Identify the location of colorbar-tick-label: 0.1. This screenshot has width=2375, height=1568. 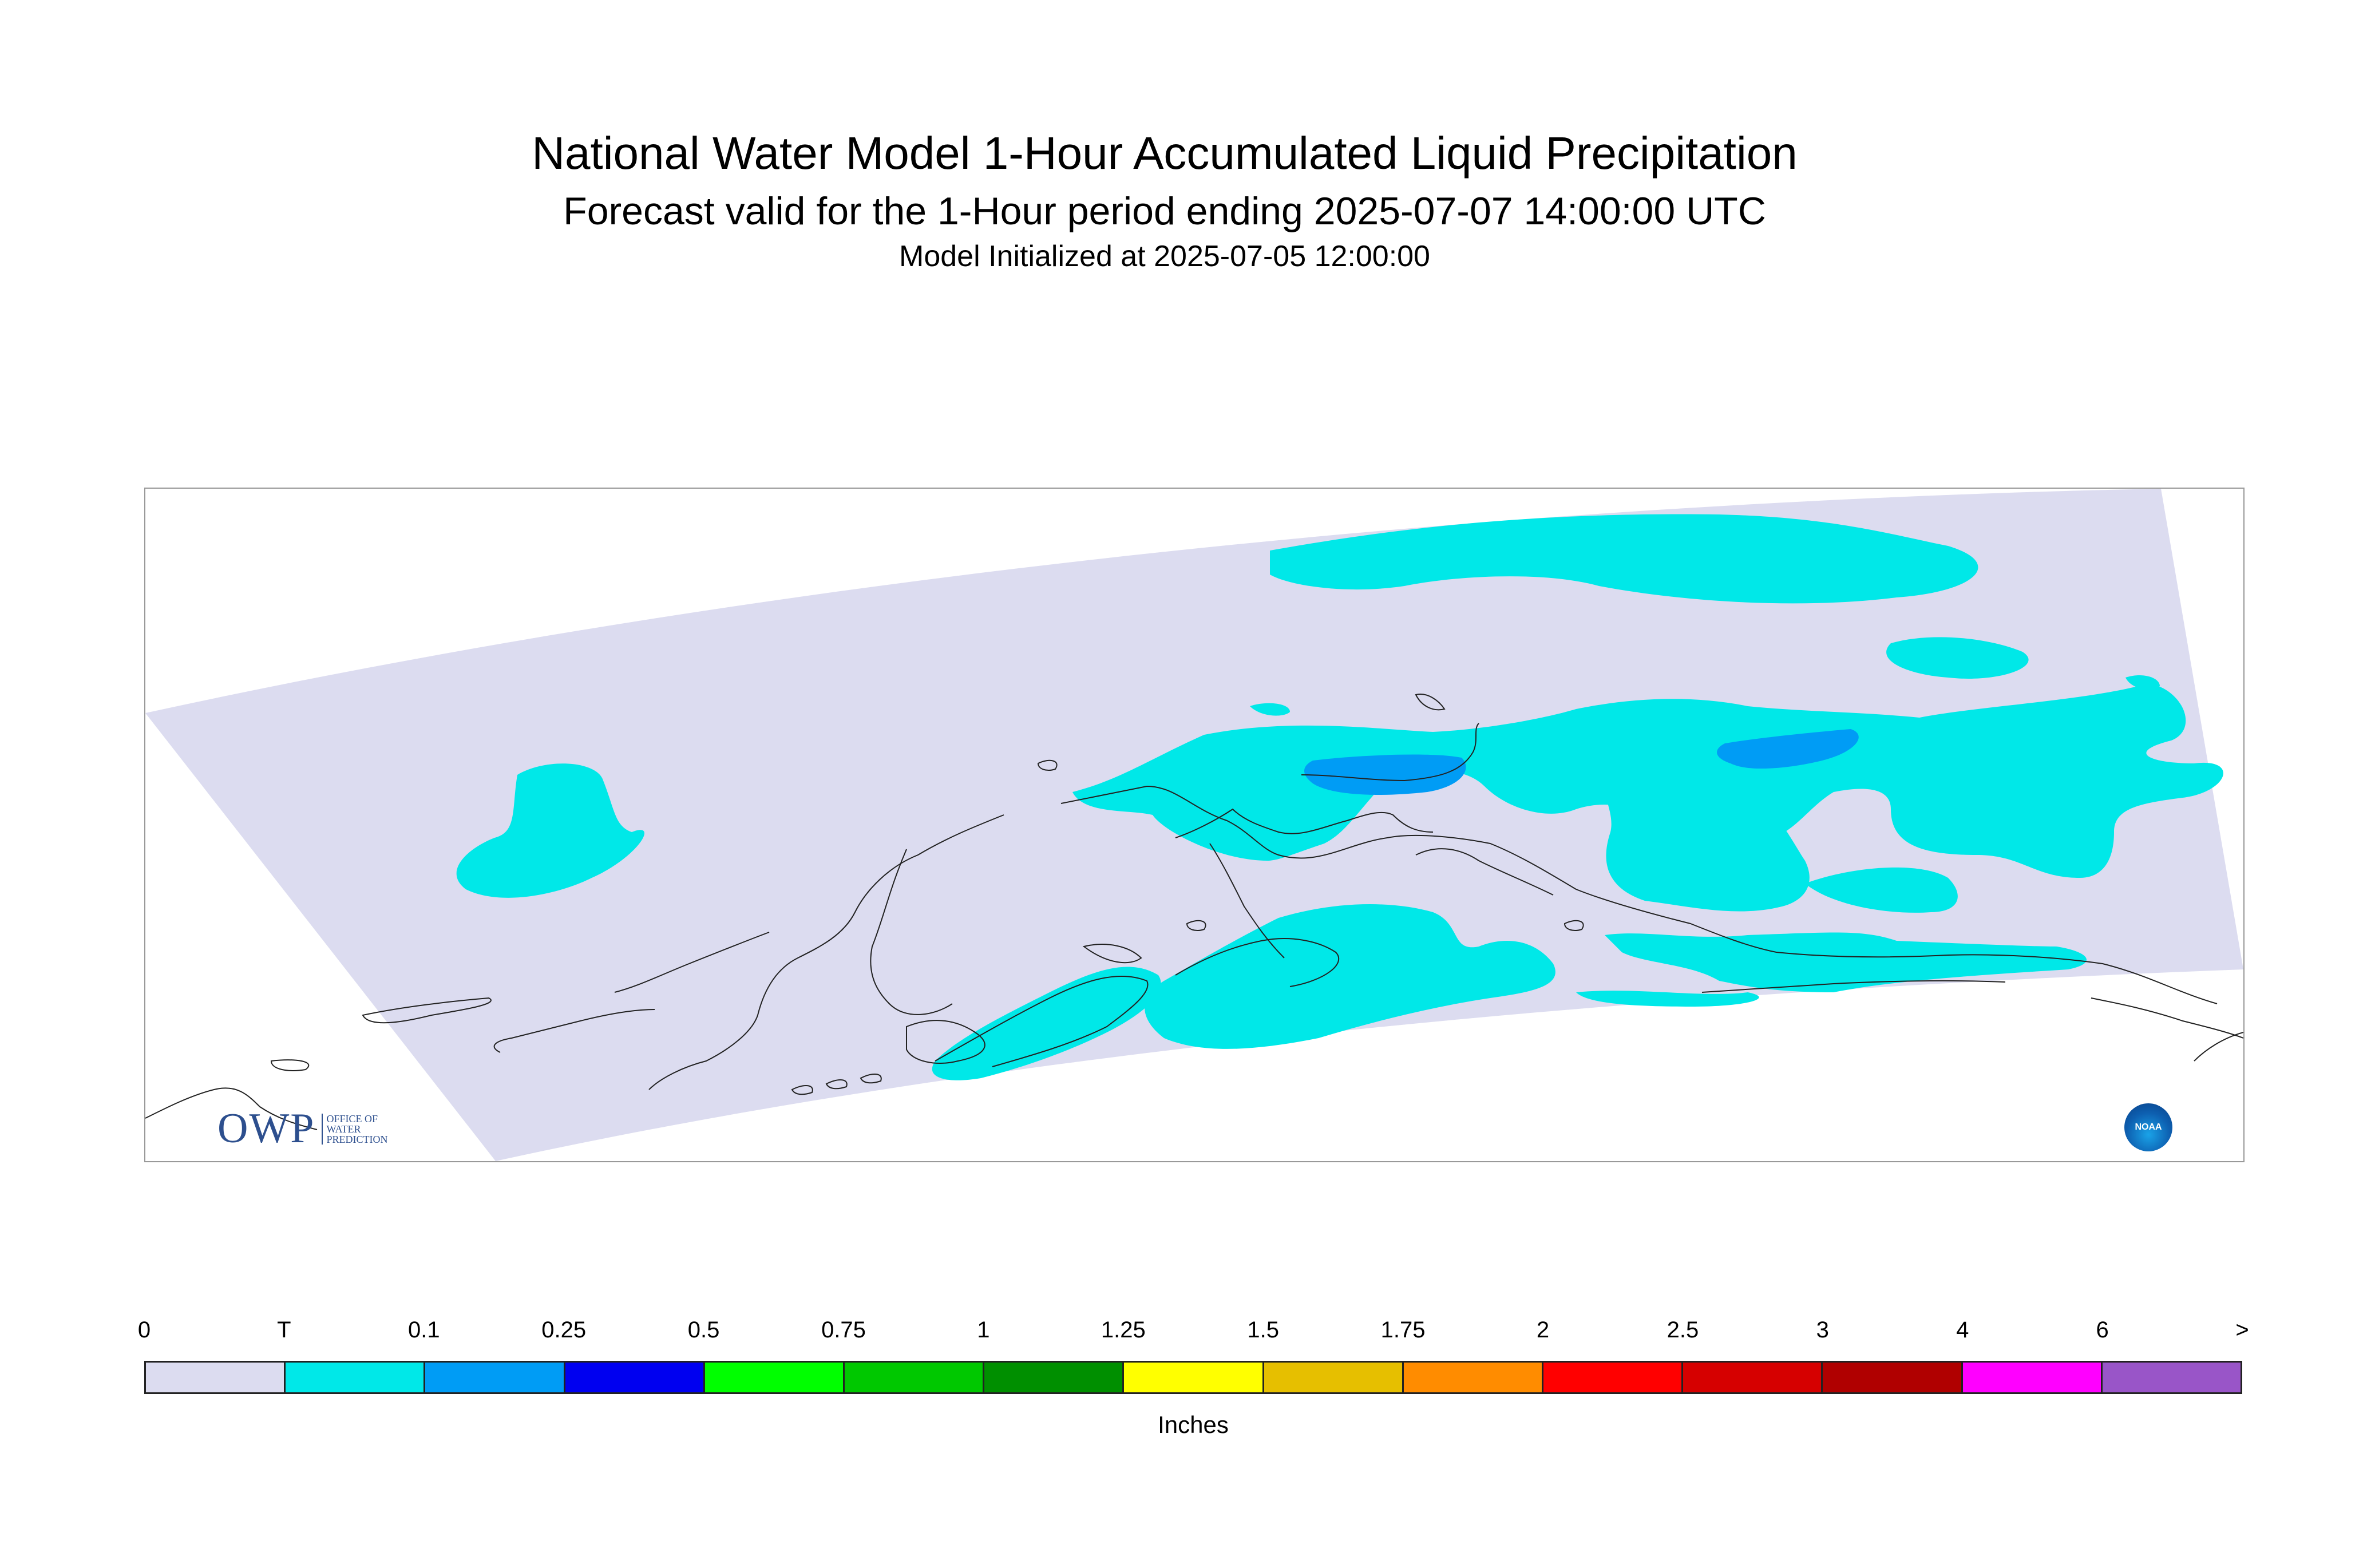
(424, 1330).